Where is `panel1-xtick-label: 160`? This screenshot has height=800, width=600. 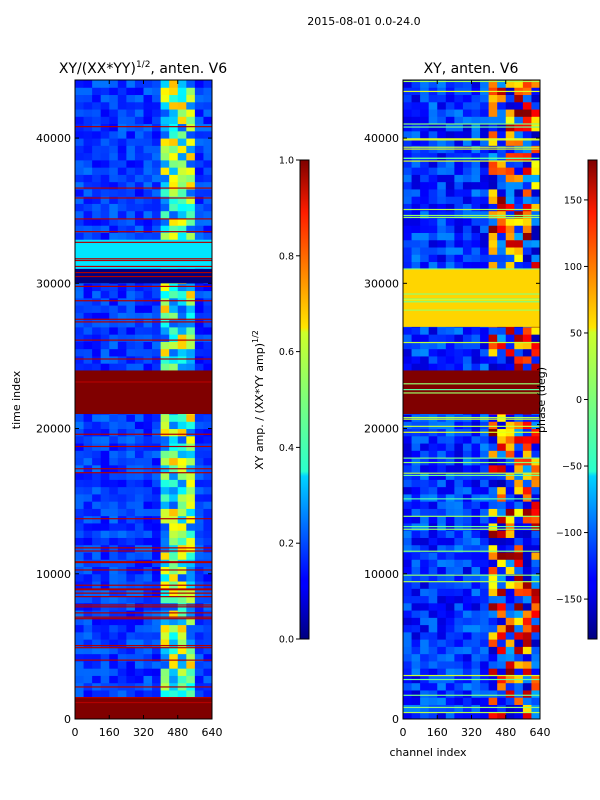
panel1-xtick-label: 160 is located at coordinates (109, 732).